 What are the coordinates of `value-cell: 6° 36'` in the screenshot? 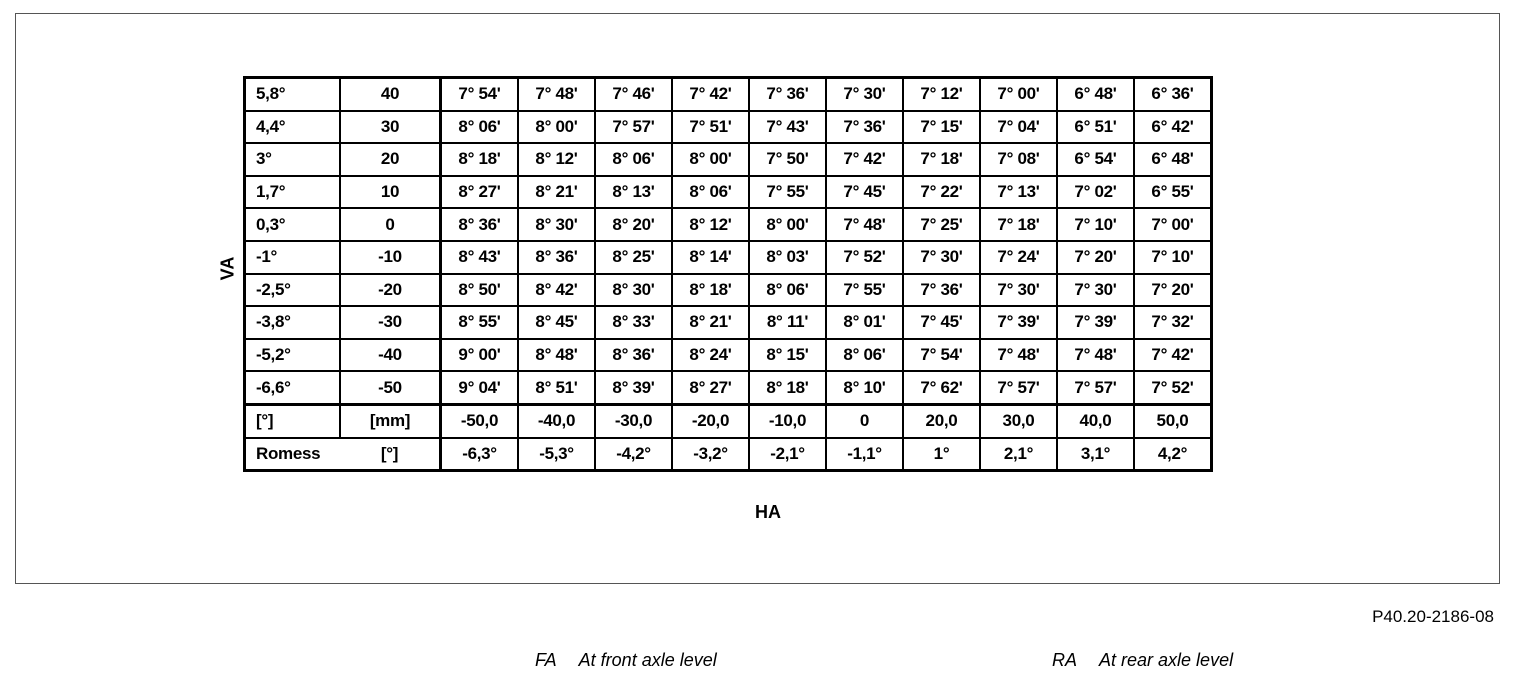 It's located at (1173, 94).